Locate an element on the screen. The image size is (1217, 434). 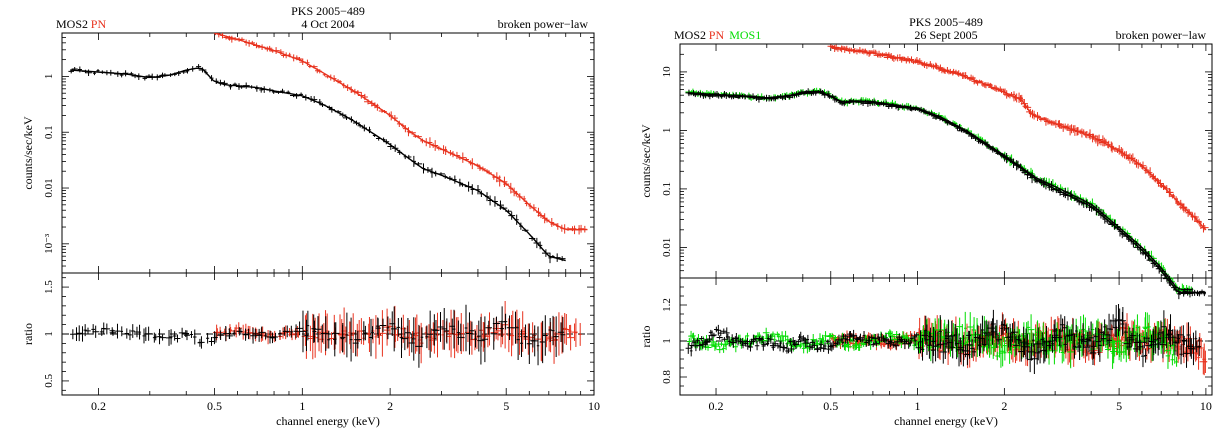
legend-entry-mos1: MOS1 is located at coordinates (745, 35).